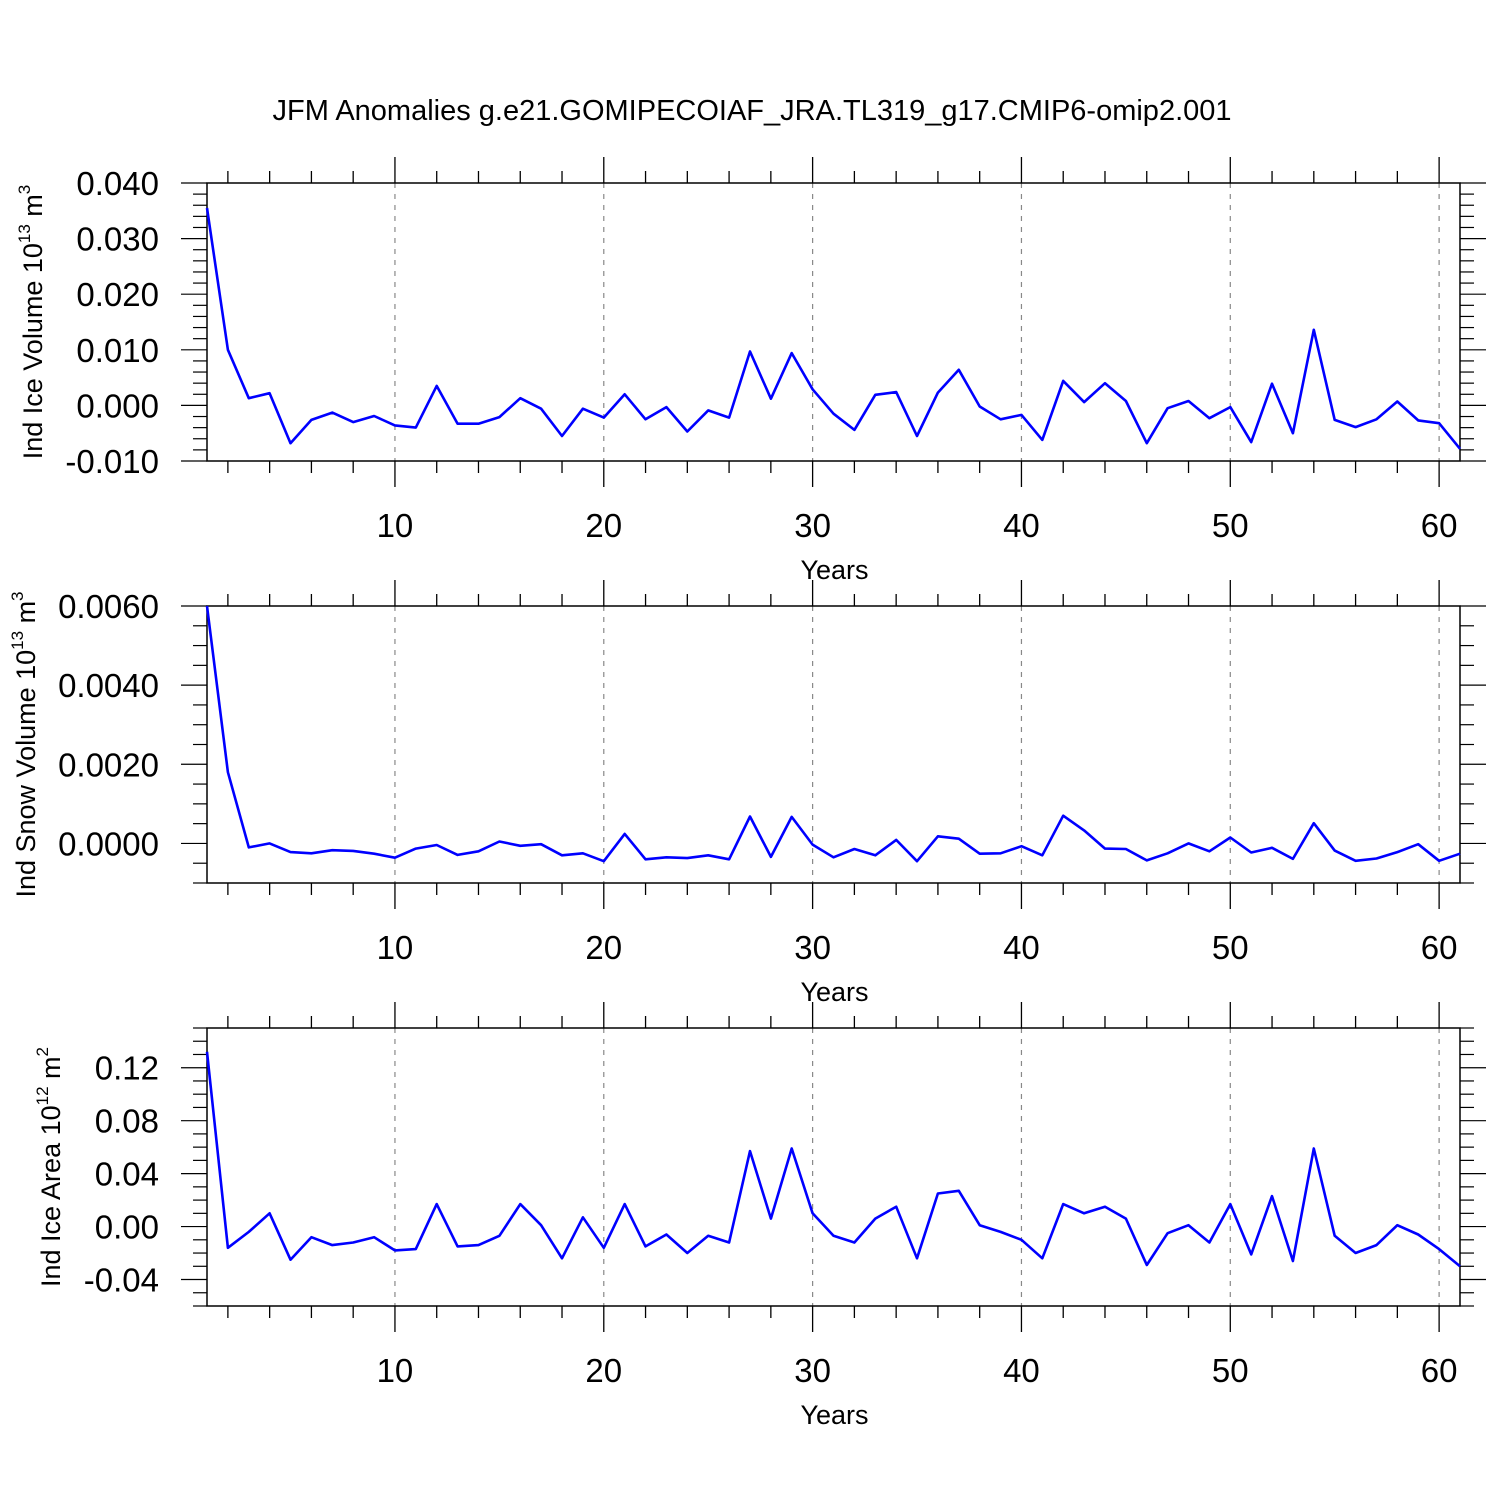 The width and height of the screenshot is (1500, 1500). I want to click on snow-volume-xtick-label: 40, so click(1021, 947).